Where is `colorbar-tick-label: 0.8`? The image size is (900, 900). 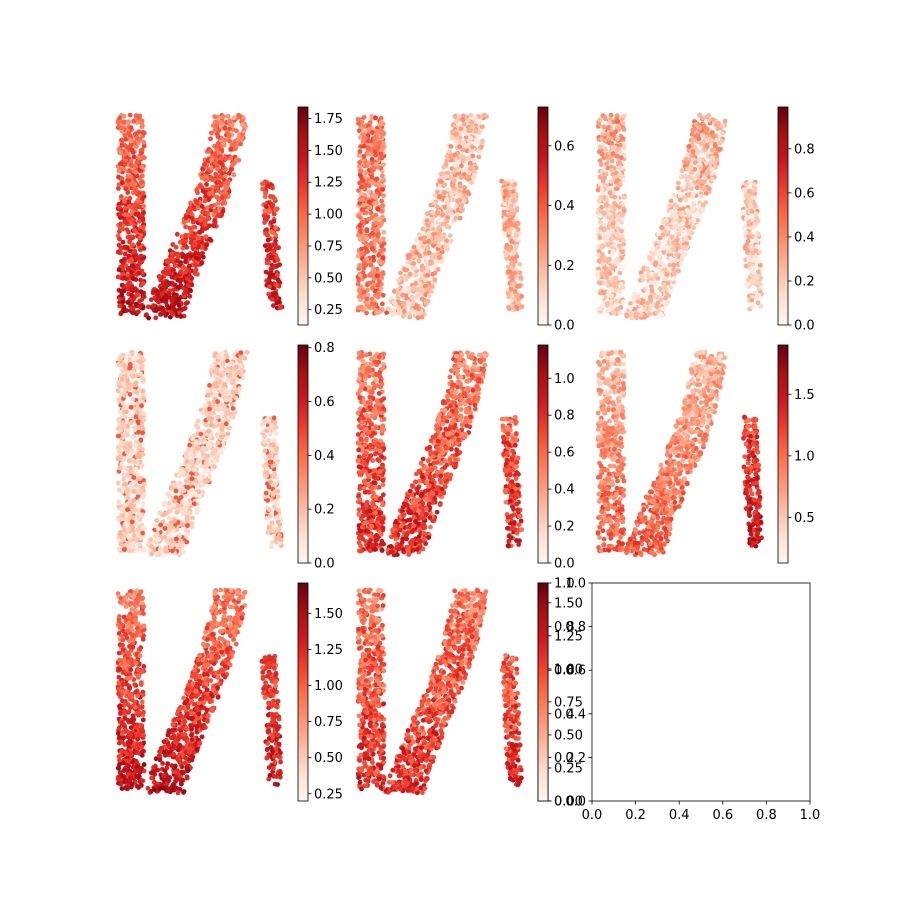 colorbar-tick-label: 0.8 is located at coordinates (804, 149).